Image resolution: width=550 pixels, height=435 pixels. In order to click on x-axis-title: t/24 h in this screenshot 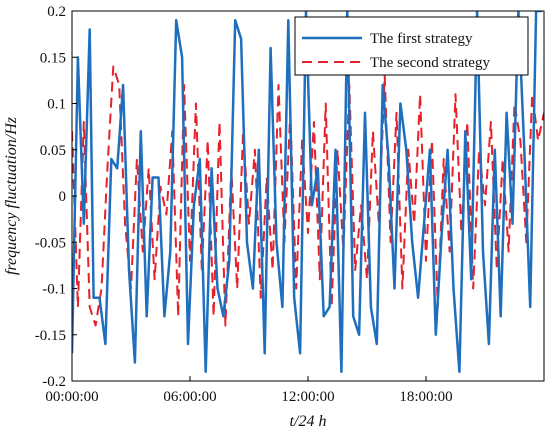, I will do `click(308, 421)`.